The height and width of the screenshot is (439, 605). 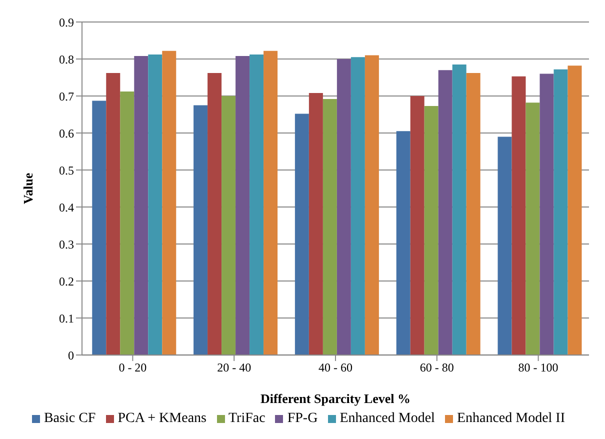 I want to click on x-tick-label: 60 - 80, so click(x=437, y=367).